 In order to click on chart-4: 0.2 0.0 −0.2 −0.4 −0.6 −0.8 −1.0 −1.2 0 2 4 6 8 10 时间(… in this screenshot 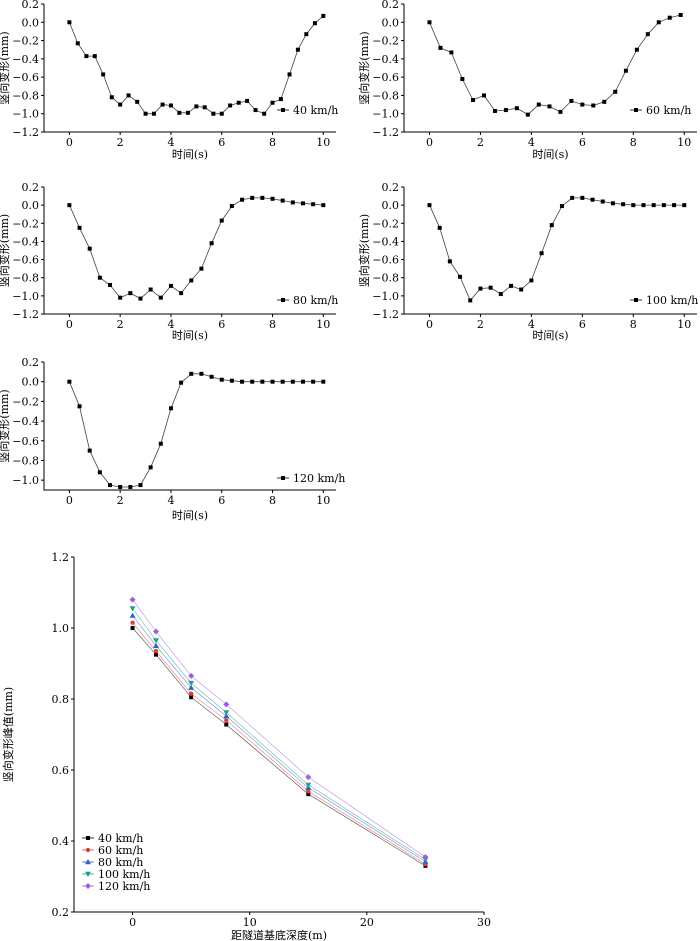, I will do `click(527, 261)`.